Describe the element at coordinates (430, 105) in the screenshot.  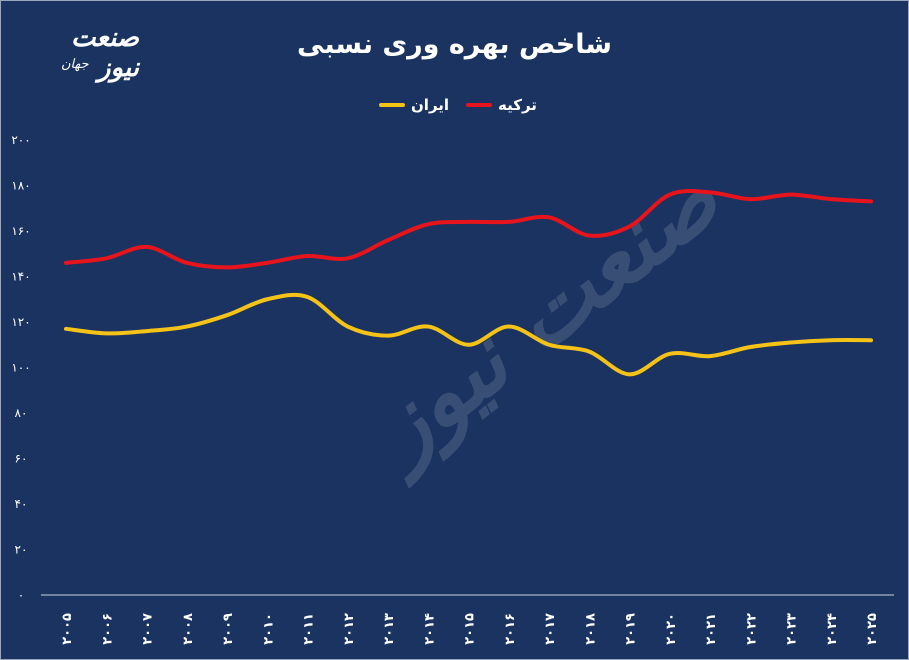
I see `legend-label-iran: ایران` at that location.